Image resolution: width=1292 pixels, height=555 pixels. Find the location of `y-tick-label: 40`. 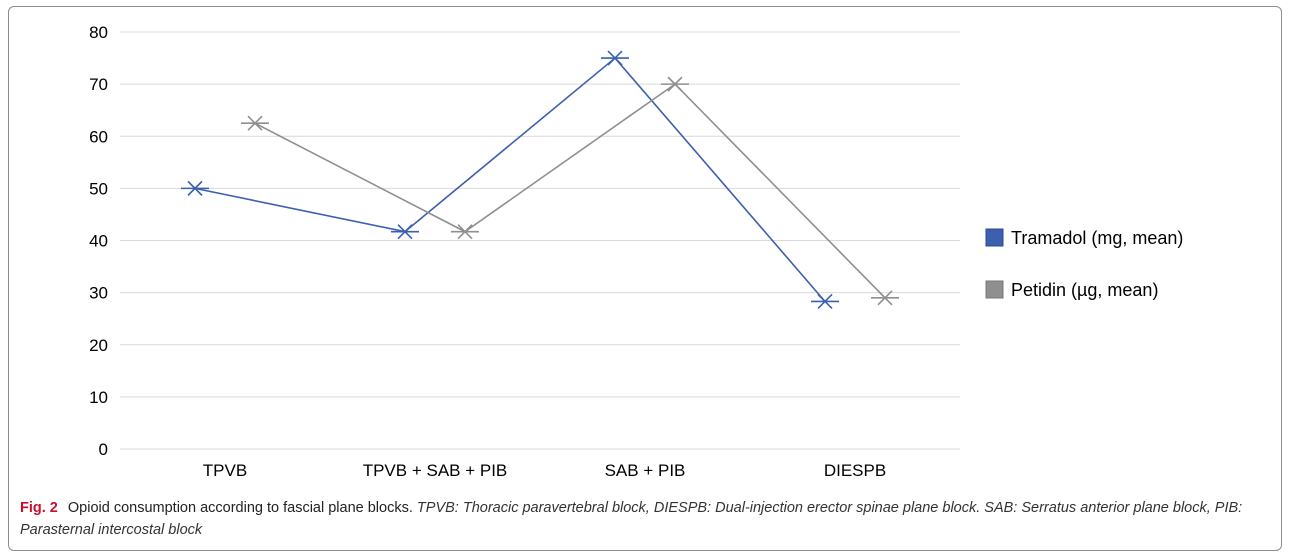

y-tick-label: 40 is located at coordinates (98, 241).